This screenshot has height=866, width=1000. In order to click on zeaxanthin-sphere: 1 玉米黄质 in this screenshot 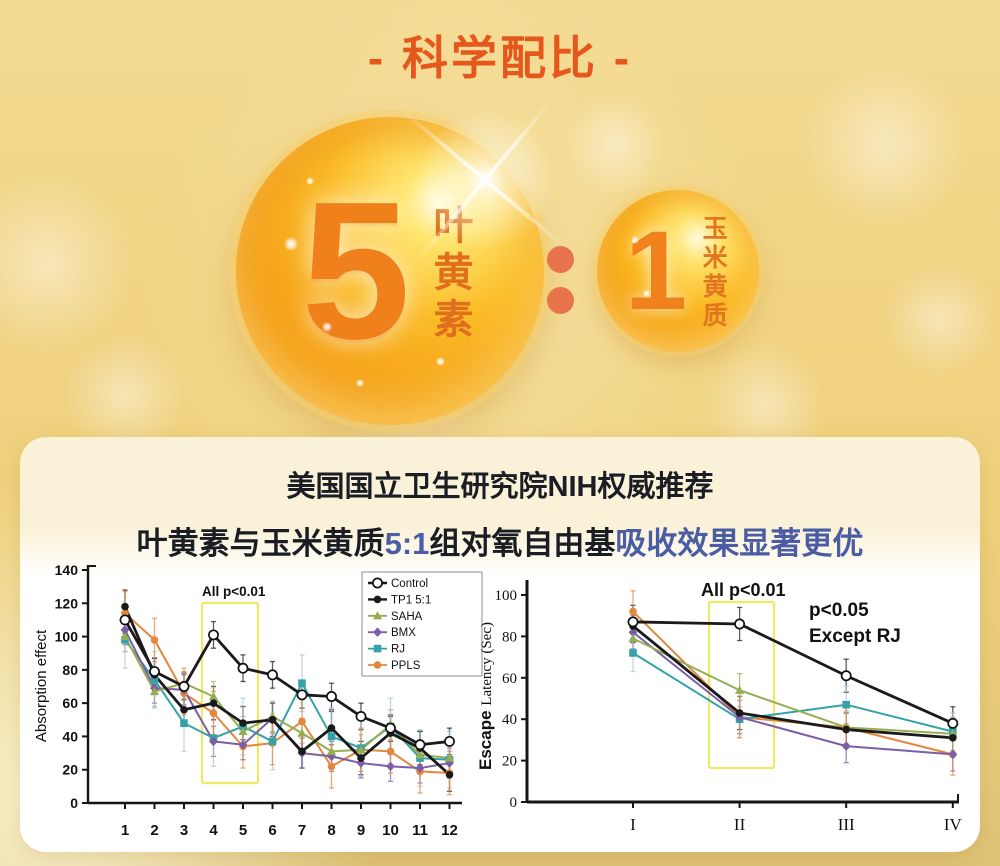, I will do `click(678, 271)`.